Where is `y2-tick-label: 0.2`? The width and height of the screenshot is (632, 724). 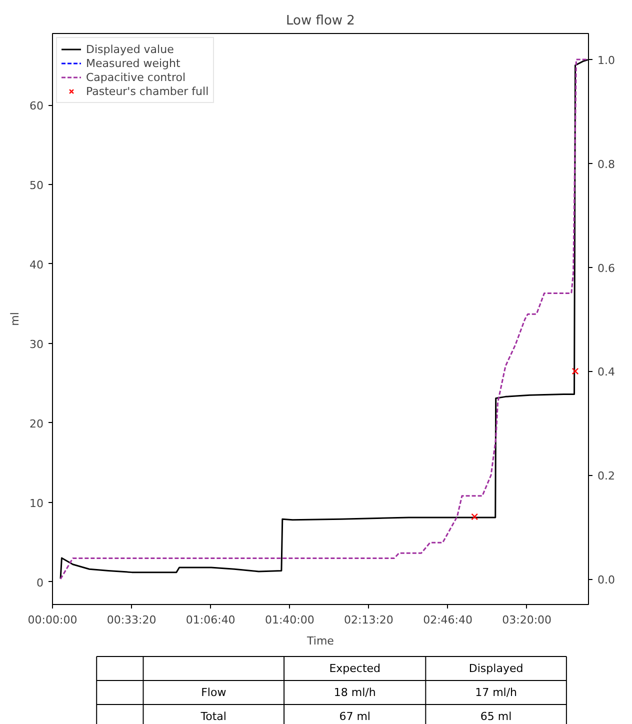 y2-tick-label: 0.2 is located at coordinates (606, 476).